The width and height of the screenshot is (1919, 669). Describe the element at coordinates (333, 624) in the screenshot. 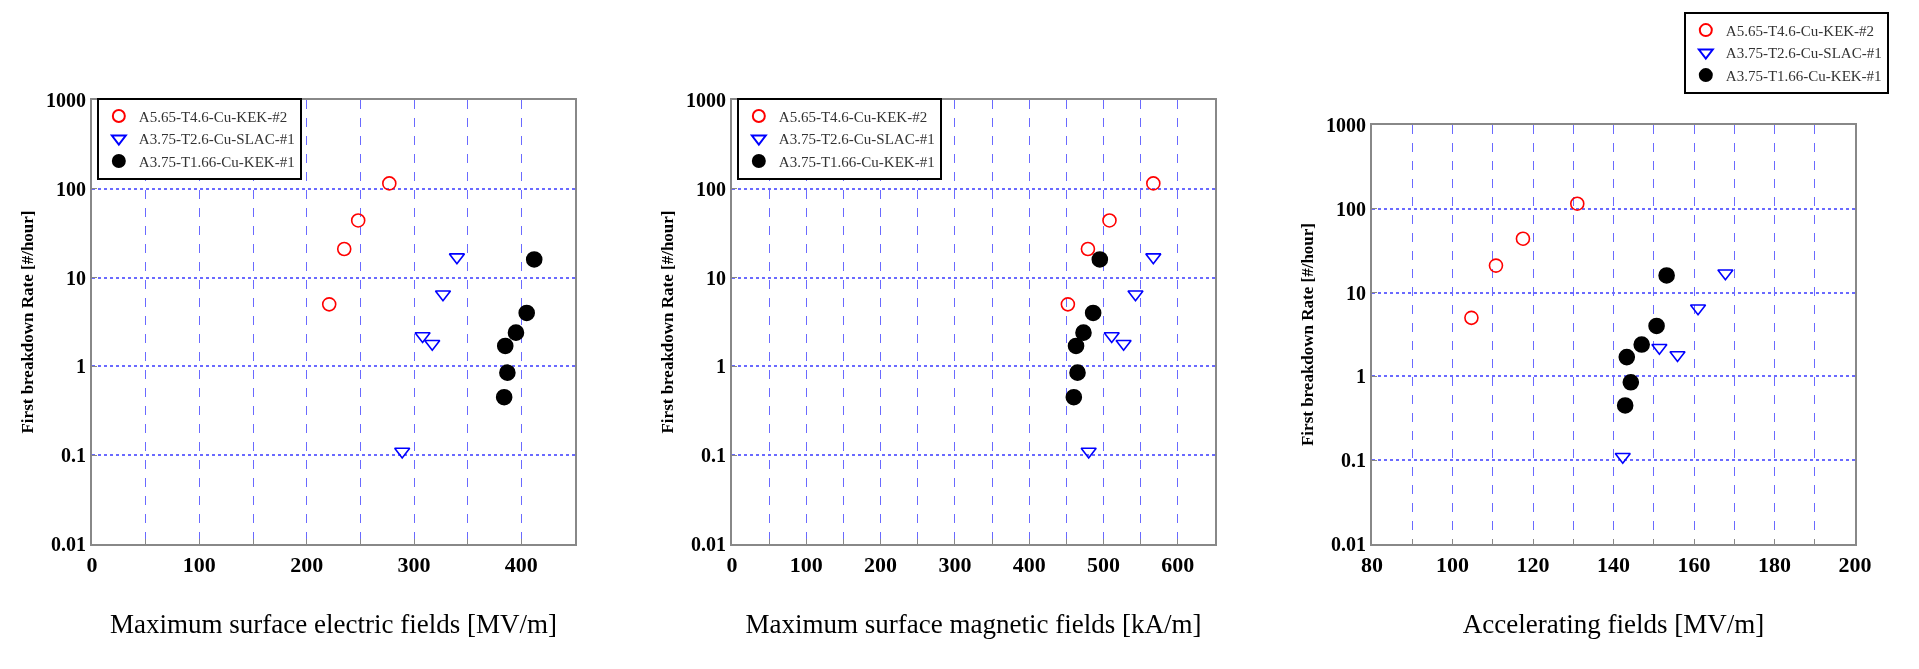

I see `x-axis-title: Maximum surface electric fields [MV/m]` at that location.